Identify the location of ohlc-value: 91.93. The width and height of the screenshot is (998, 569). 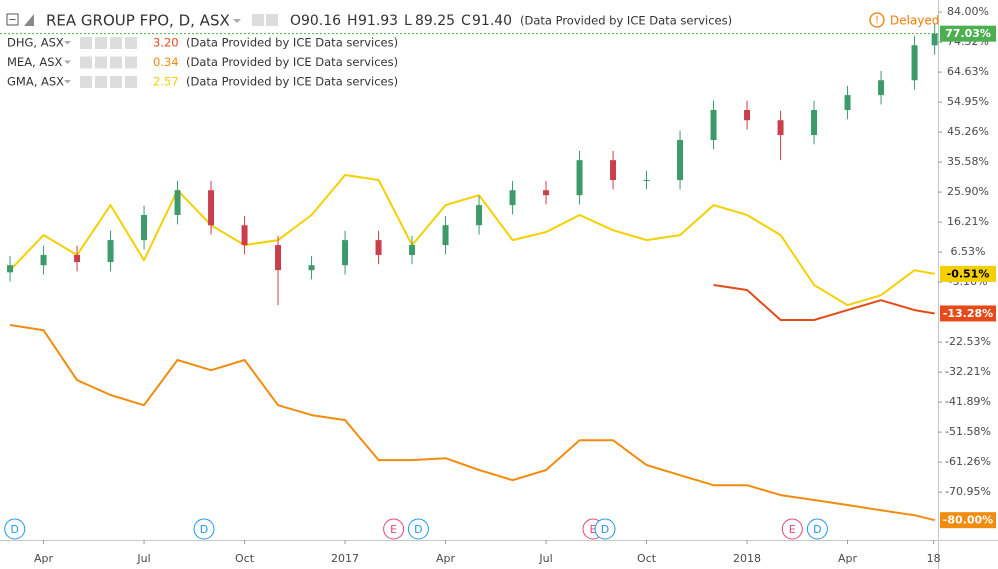
(378, 21).